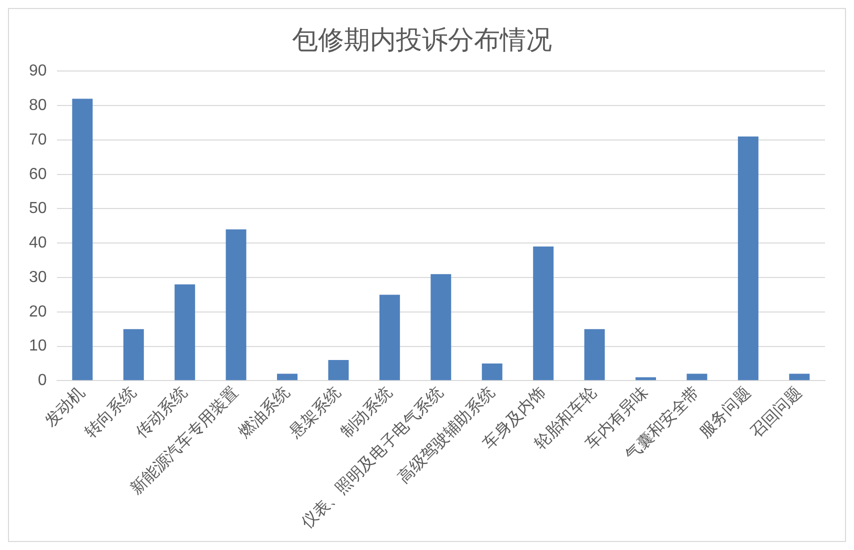 Image resolution: width=854 pixels, height=550 pixels. What do you see at coordinates (422, 39) in the screenshot?
I see `chart-title: 包修期内投诉分布情况` at bounding box center [422, 39].